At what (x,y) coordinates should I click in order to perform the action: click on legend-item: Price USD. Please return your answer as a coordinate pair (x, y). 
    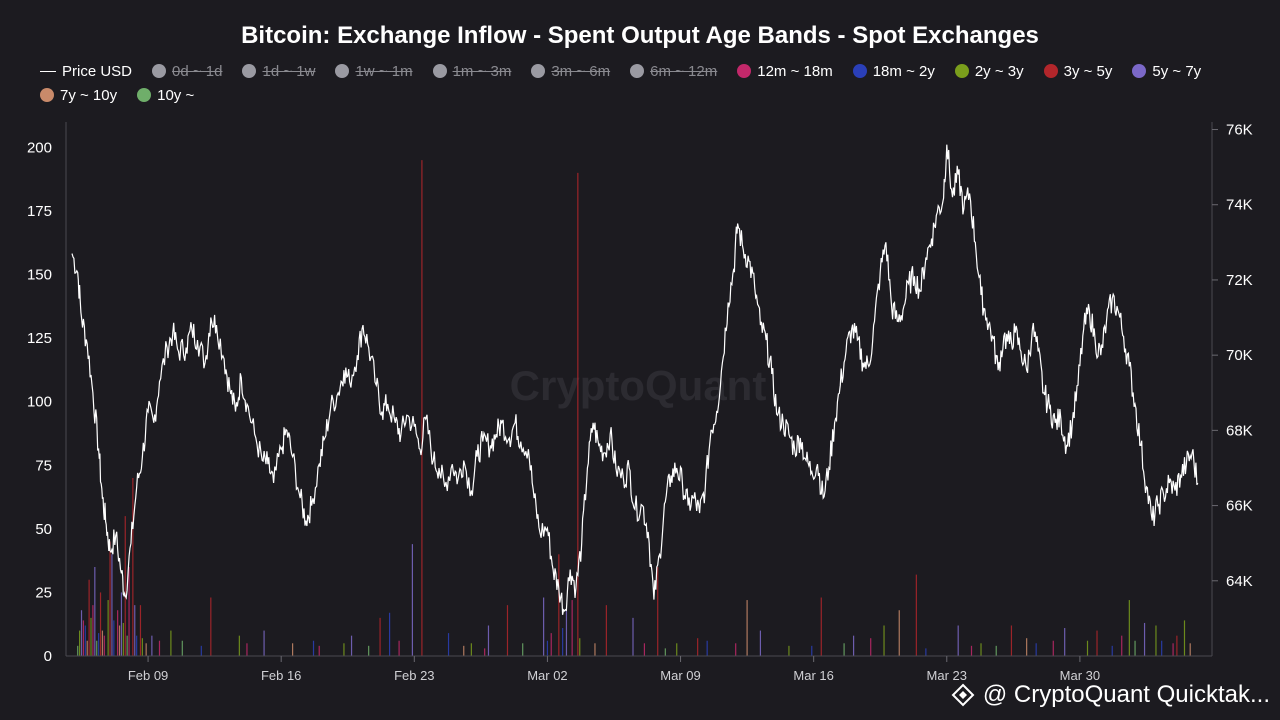
    Looking at the image, I should click on (86, 71).